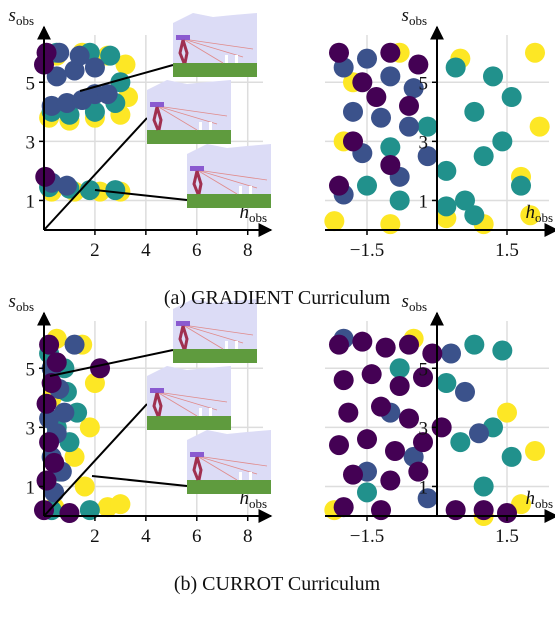 The image size is (555, 631). What do you see at coordinates (248, 536) in the screenshot?
I see `x-tick-label: 8` at bounding box center [248, 536].